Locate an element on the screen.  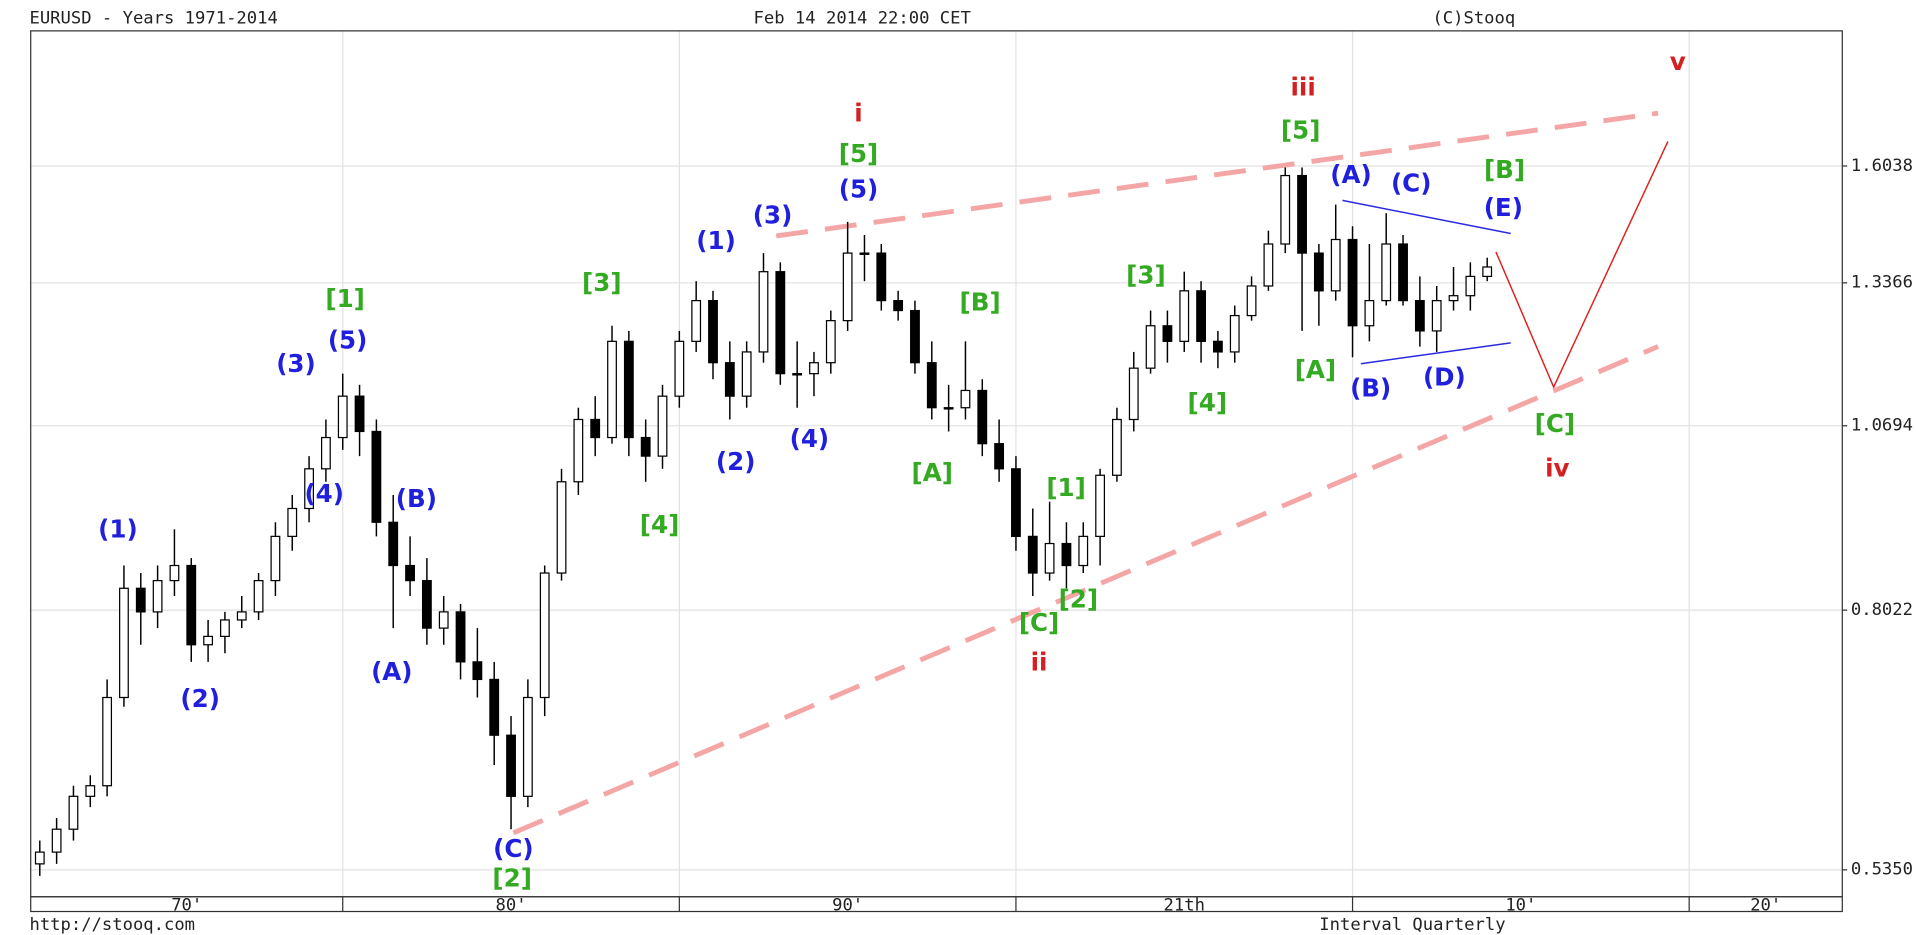
wave-label: [3] is located at coordinates (1146, 275).